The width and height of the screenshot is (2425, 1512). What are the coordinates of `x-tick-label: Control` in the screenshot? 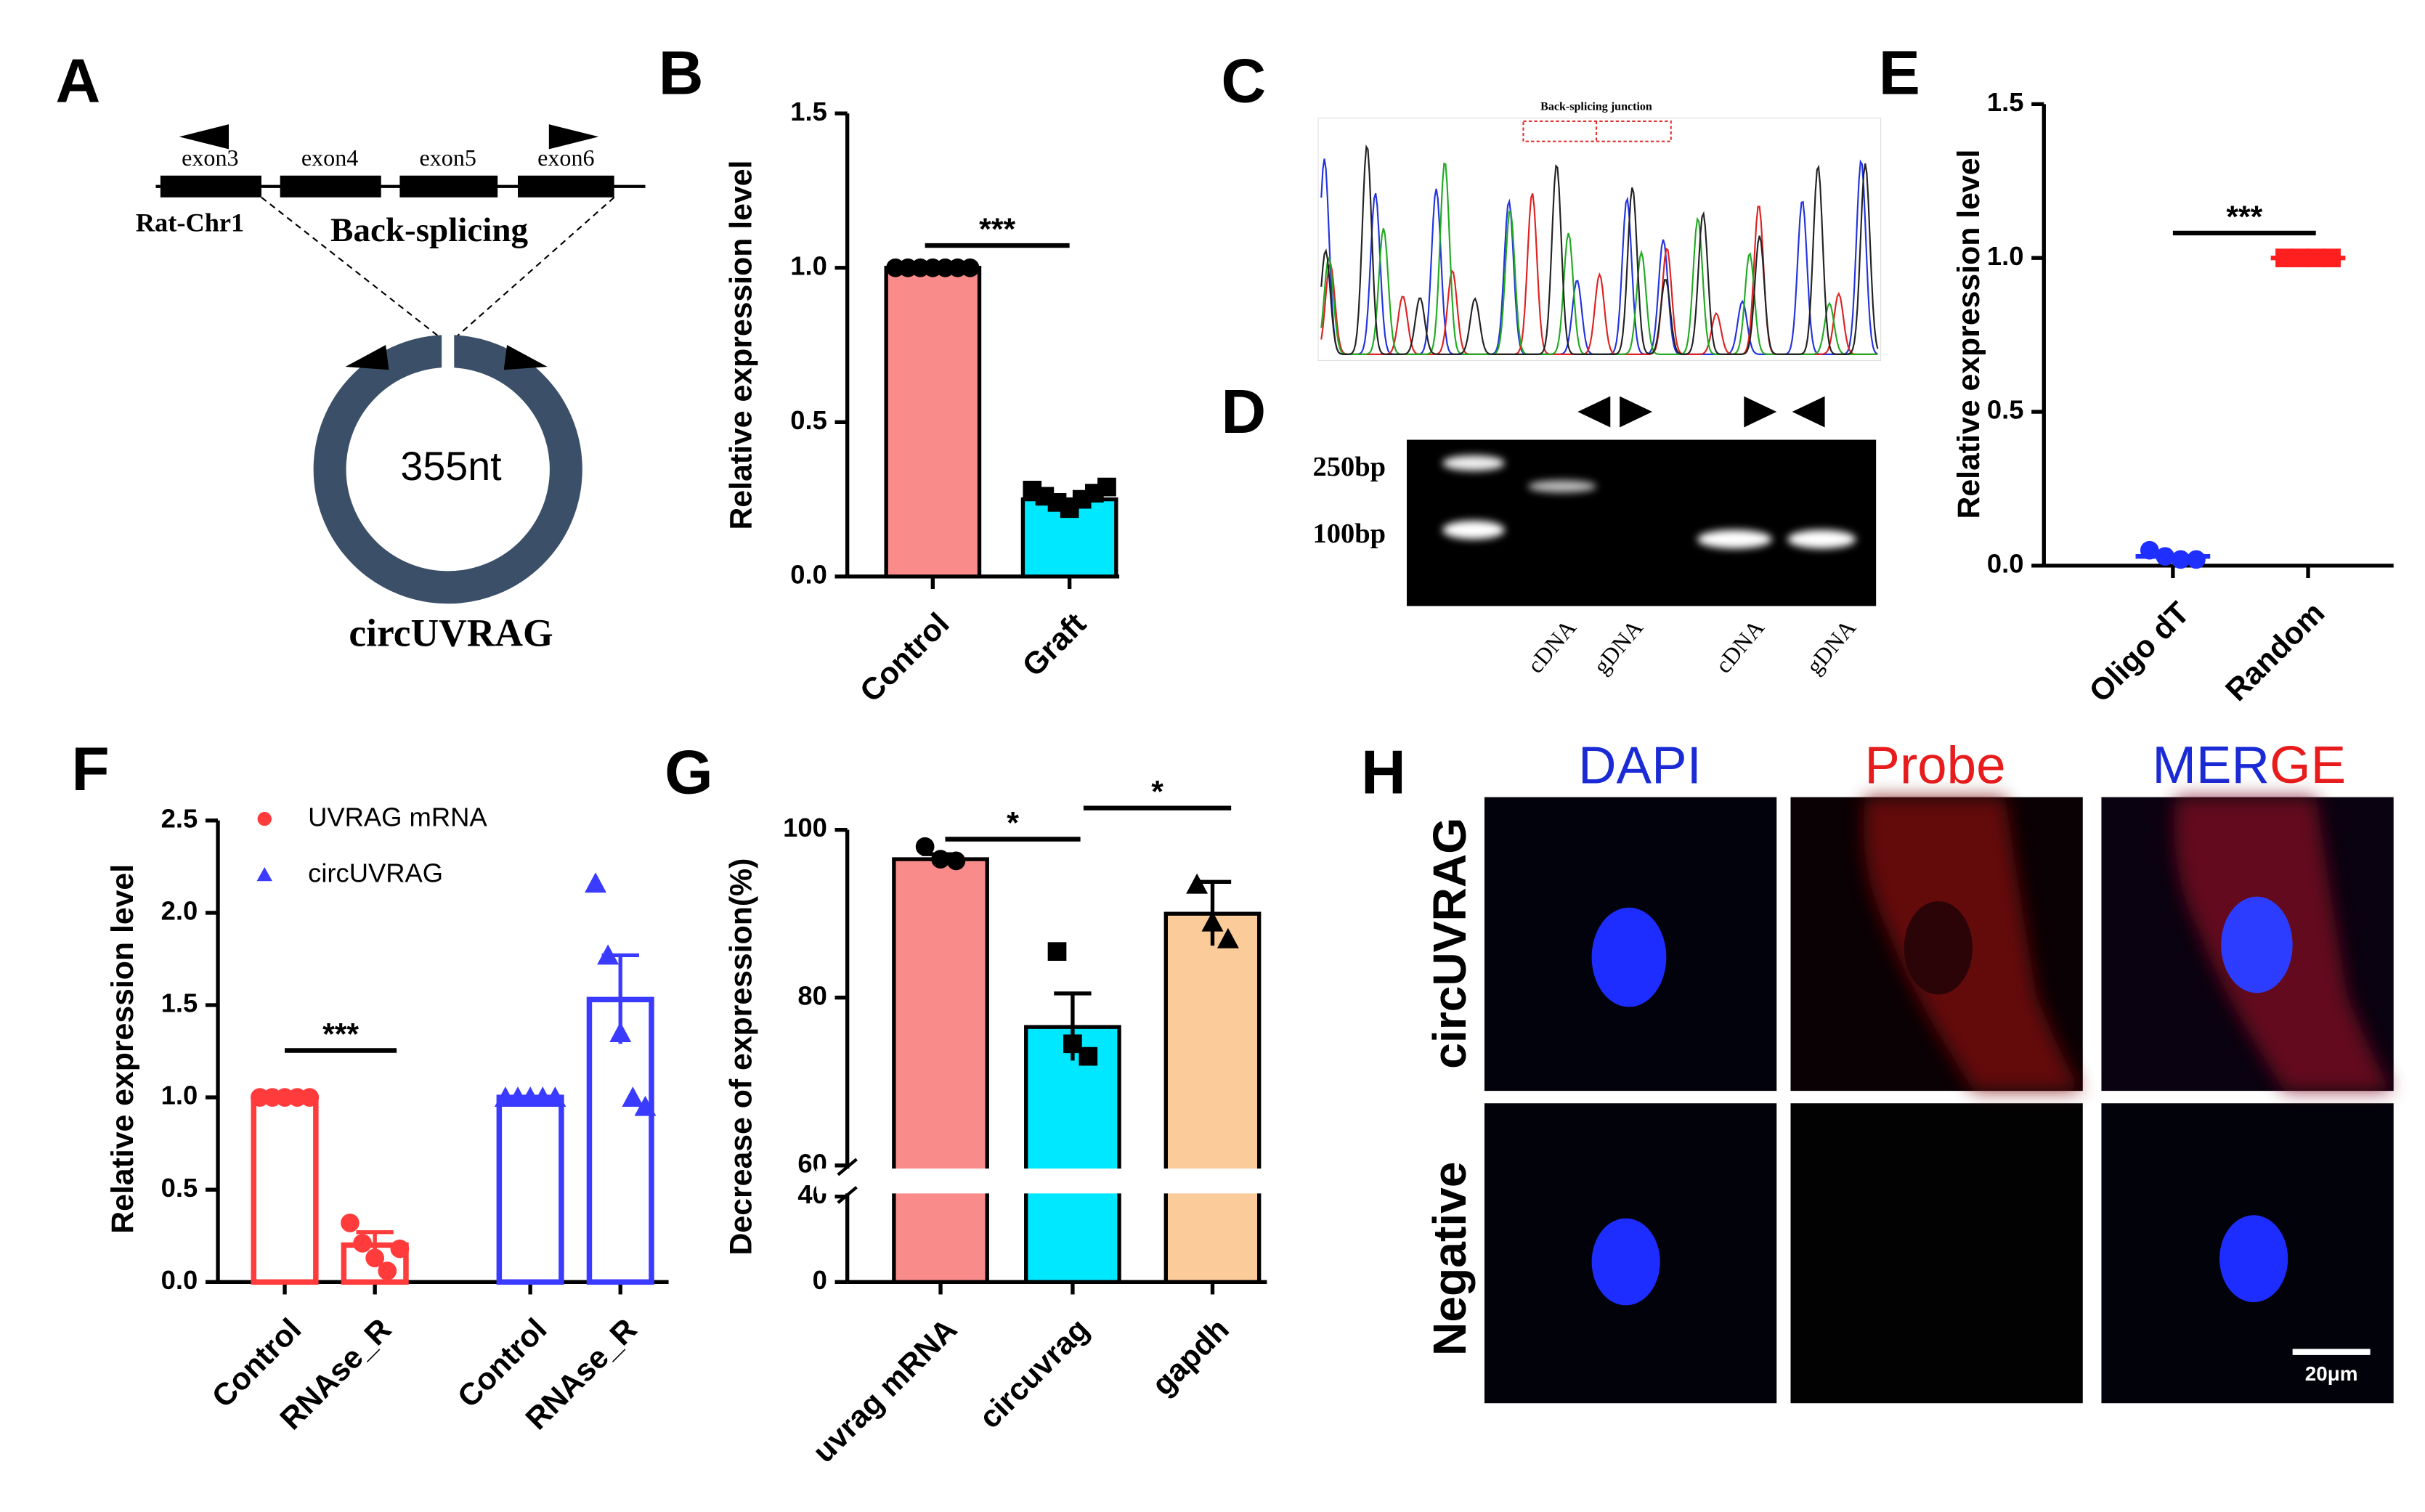 It's located at (904, 657).